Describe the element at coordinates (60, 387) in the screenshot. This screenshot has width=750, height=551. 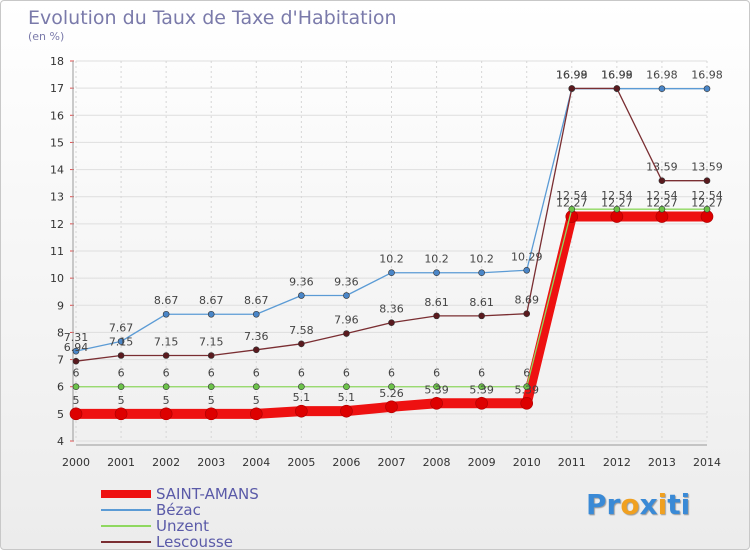
I see `y-tick-label: 6` at that location.